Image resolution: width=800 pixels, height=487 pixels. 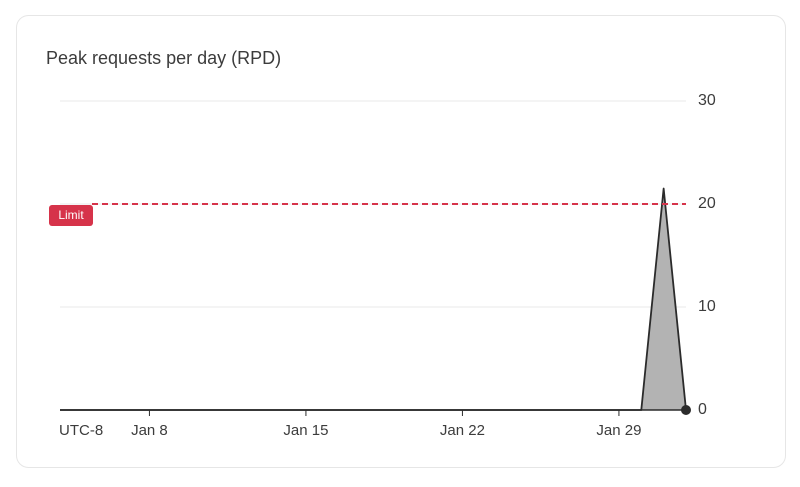 What do you see at coordinates (305, 430) in the screenshot?
I see `x-tick-label: Jan 15` at bounding box center [305, 430].